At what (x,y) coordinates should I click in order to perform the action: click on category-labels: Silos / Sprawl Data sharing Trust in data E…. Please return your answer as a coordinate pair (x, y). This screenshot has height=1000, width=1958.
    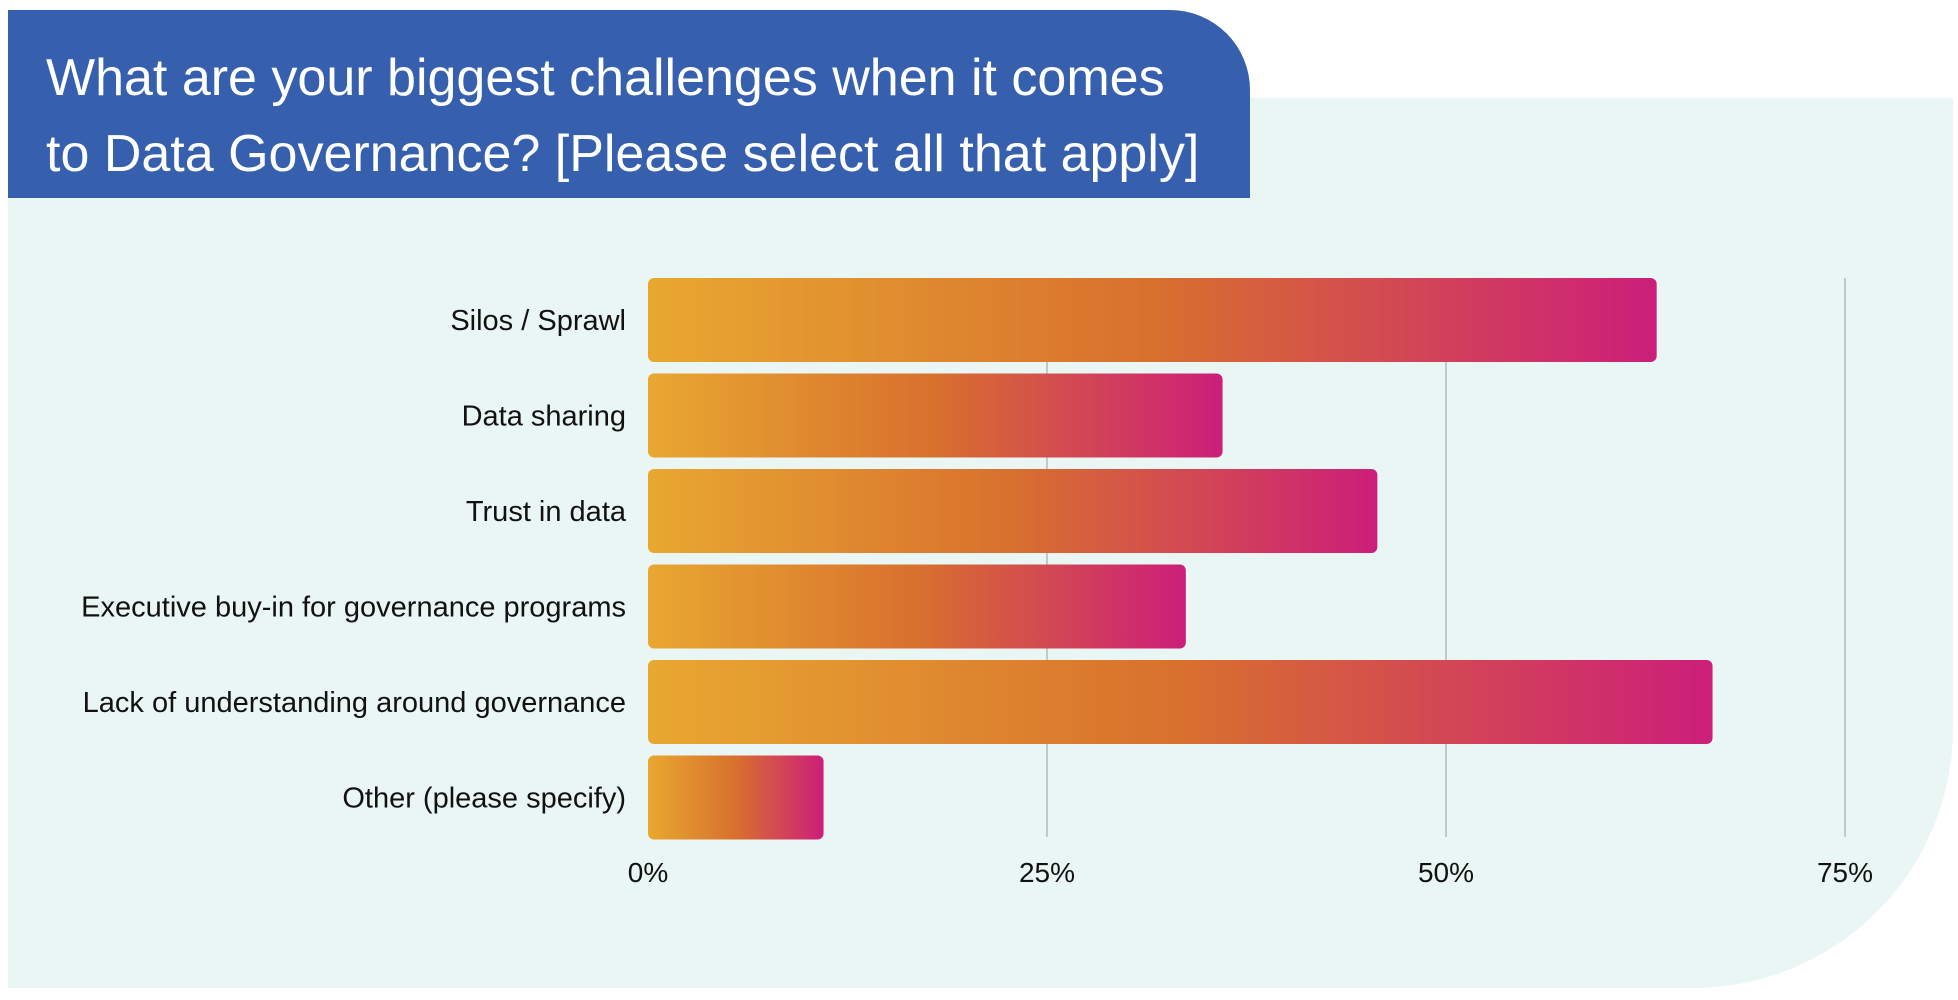
    Looking at the image, I should click on (354, 560).